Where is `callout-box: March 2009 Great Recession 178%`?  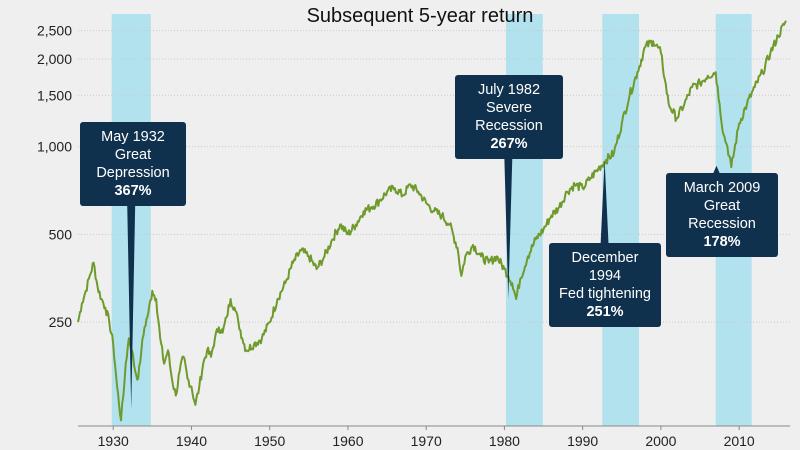
callout-box: March 2009 Great Recession 178% is located at coordinates (722, 215).